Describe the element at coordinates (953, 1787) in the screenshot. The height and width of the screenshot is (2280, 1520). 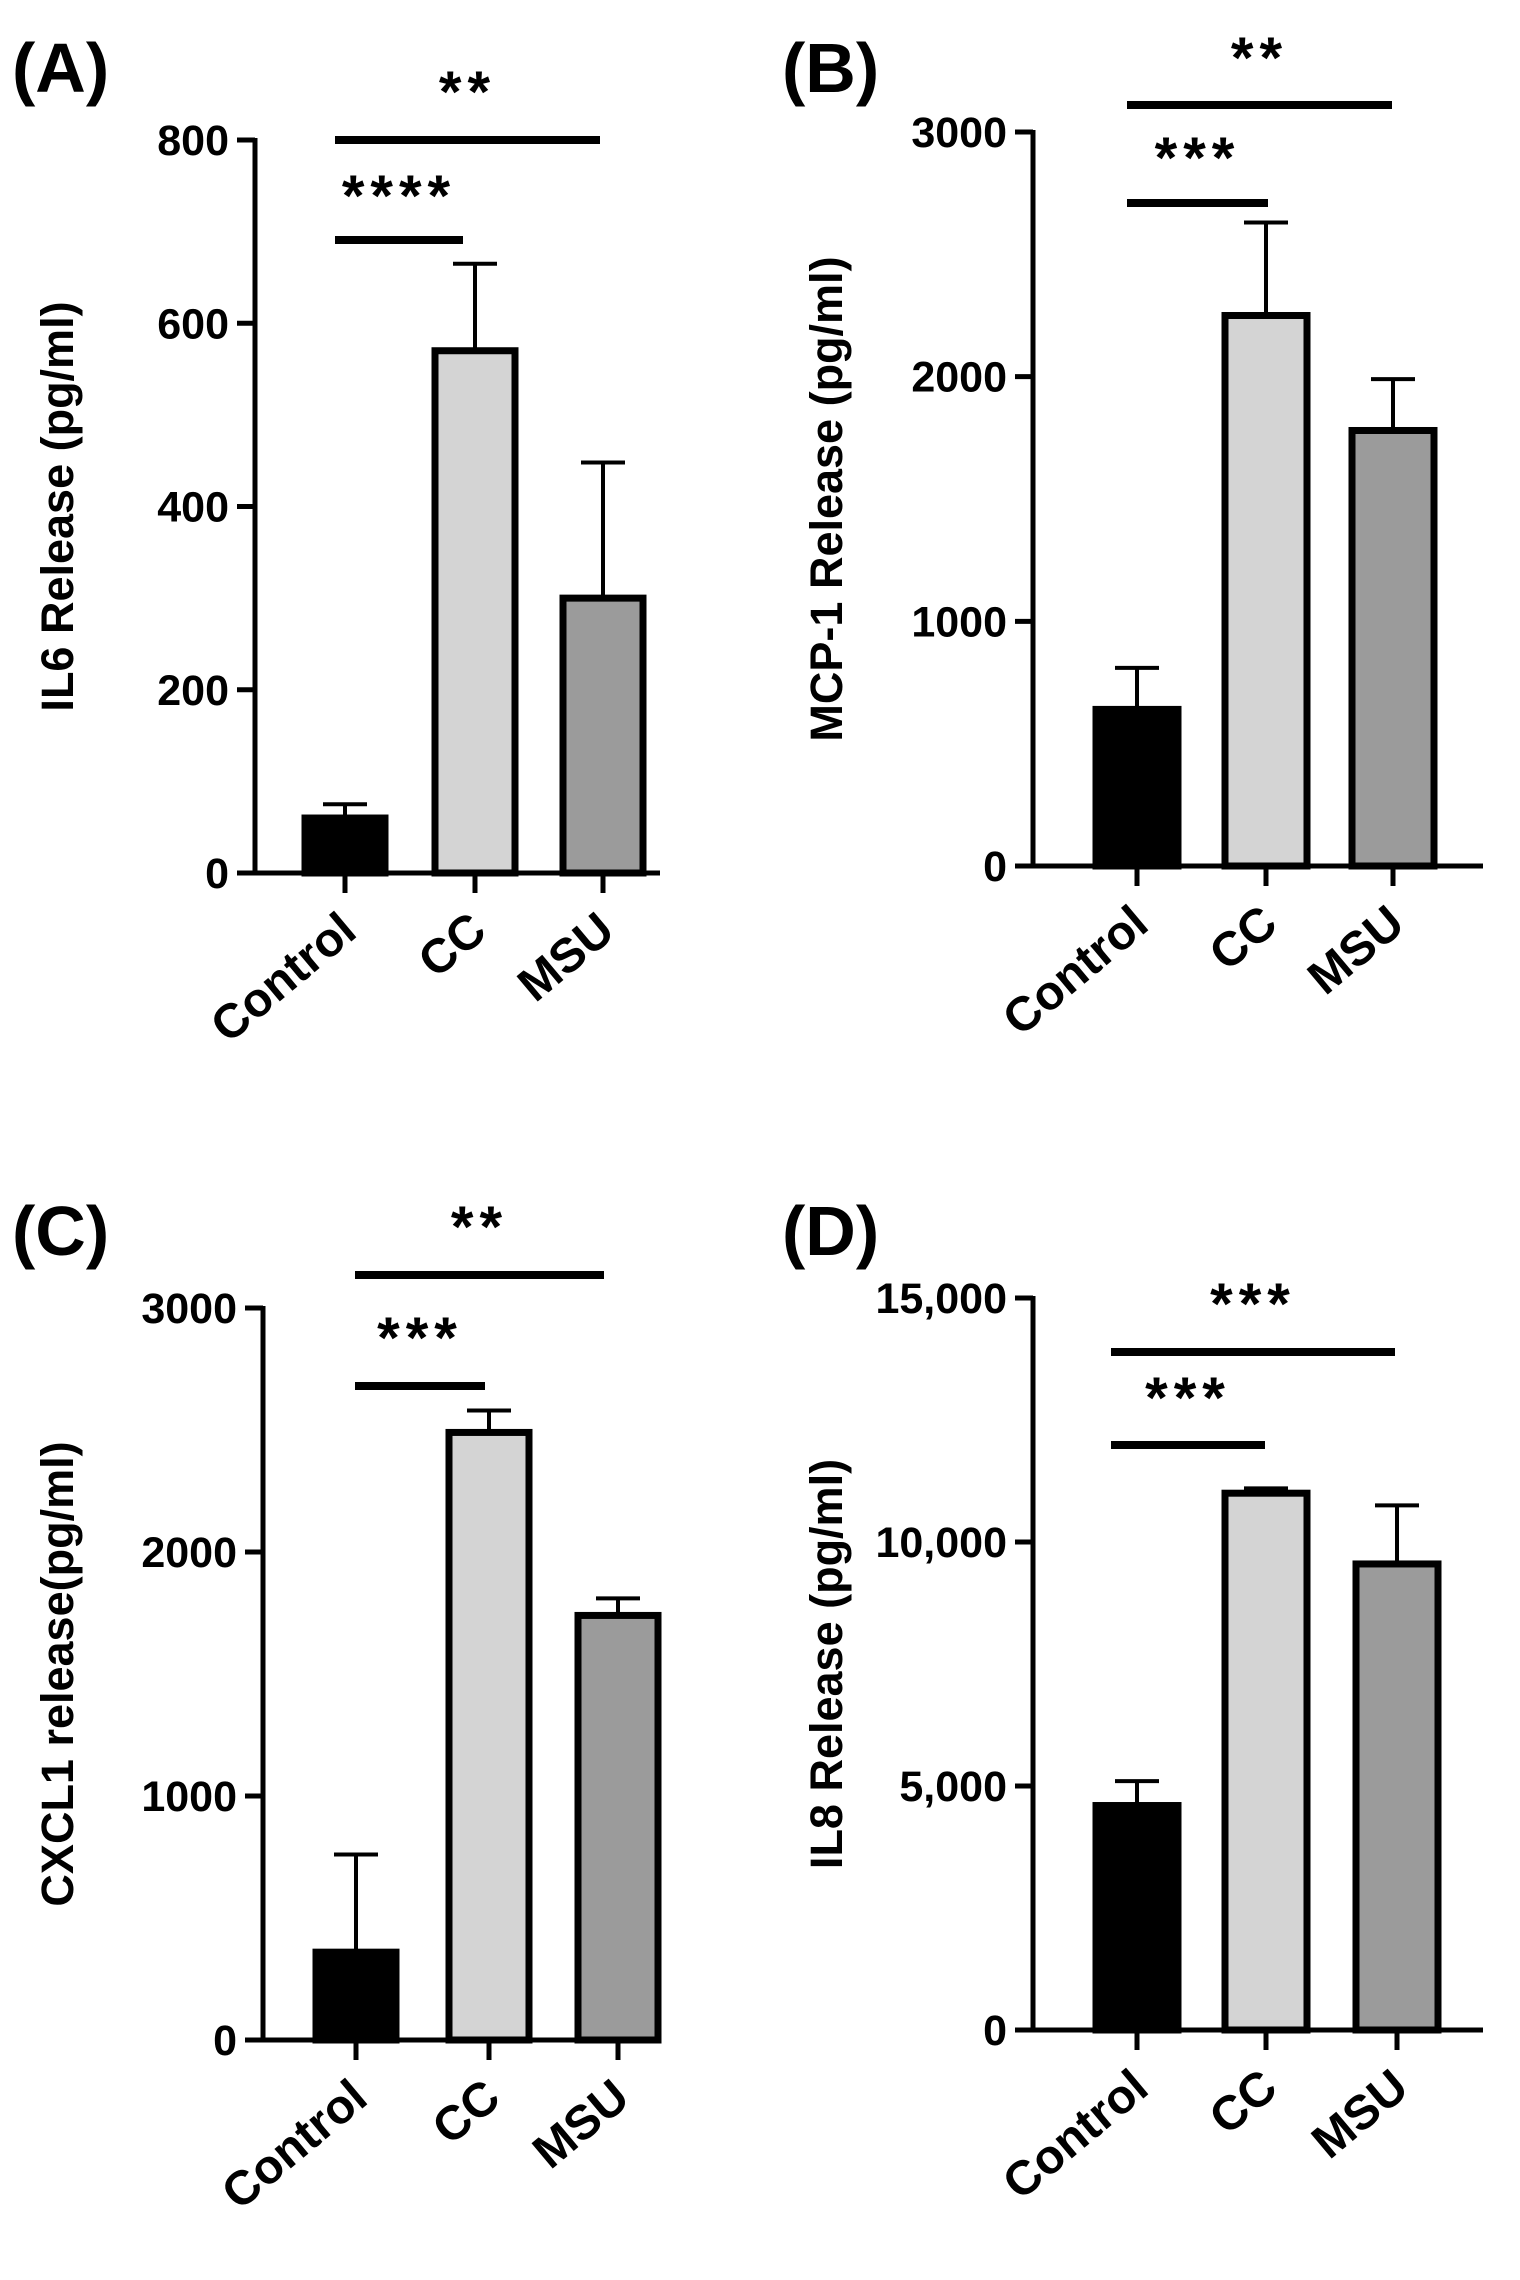
I see `y-tick-label: 5,000` at that location.